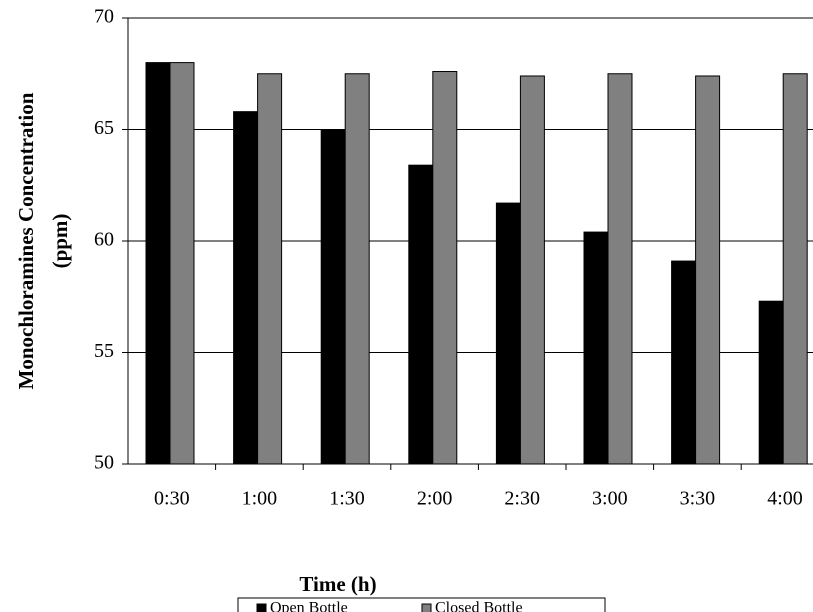 The height and width of the screenshot is (612, 813). Describe the element at coordinates (260, 499) in the screenshot. I see `x-tick-label: 1:00` at that location.